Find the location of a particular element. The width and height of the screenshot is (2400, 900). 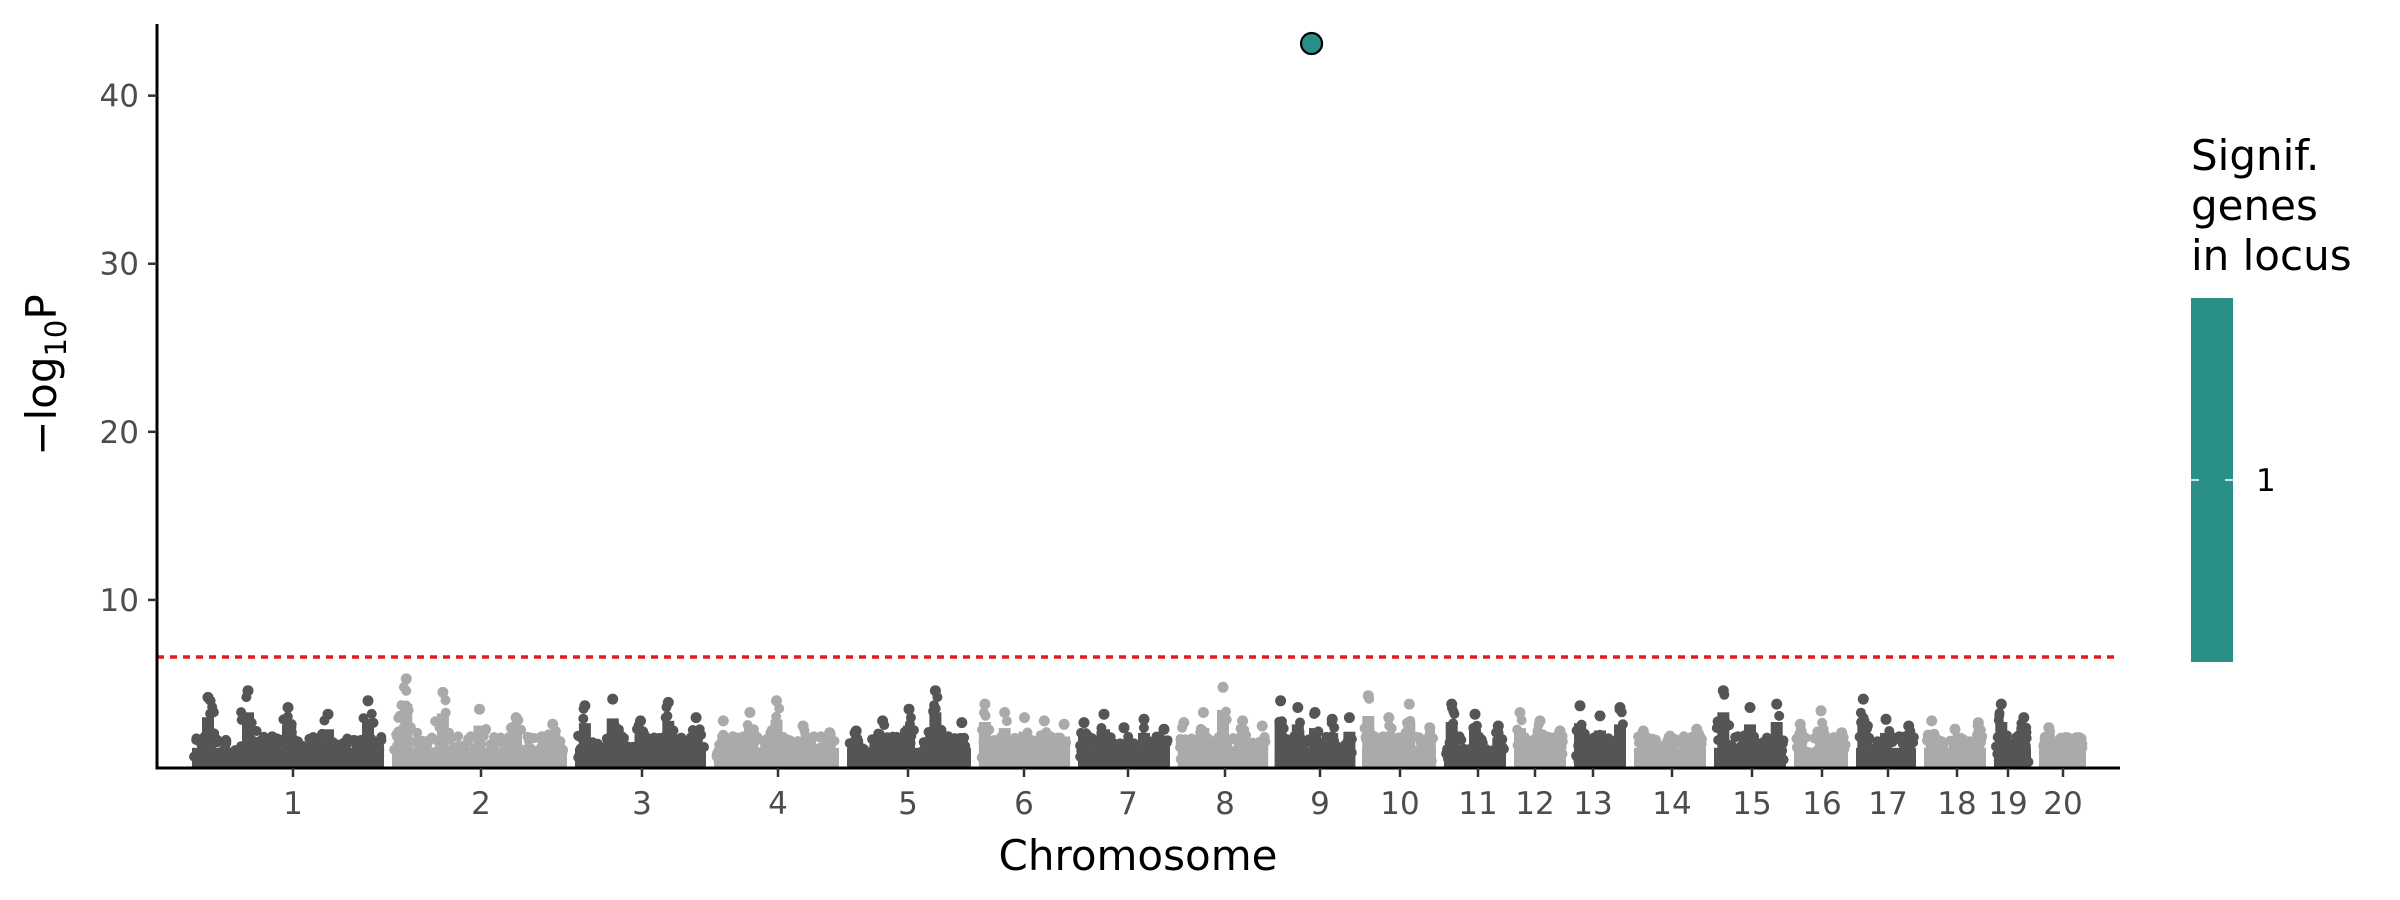

x-tick-label: 6 is located at coordinates (1024, 804).